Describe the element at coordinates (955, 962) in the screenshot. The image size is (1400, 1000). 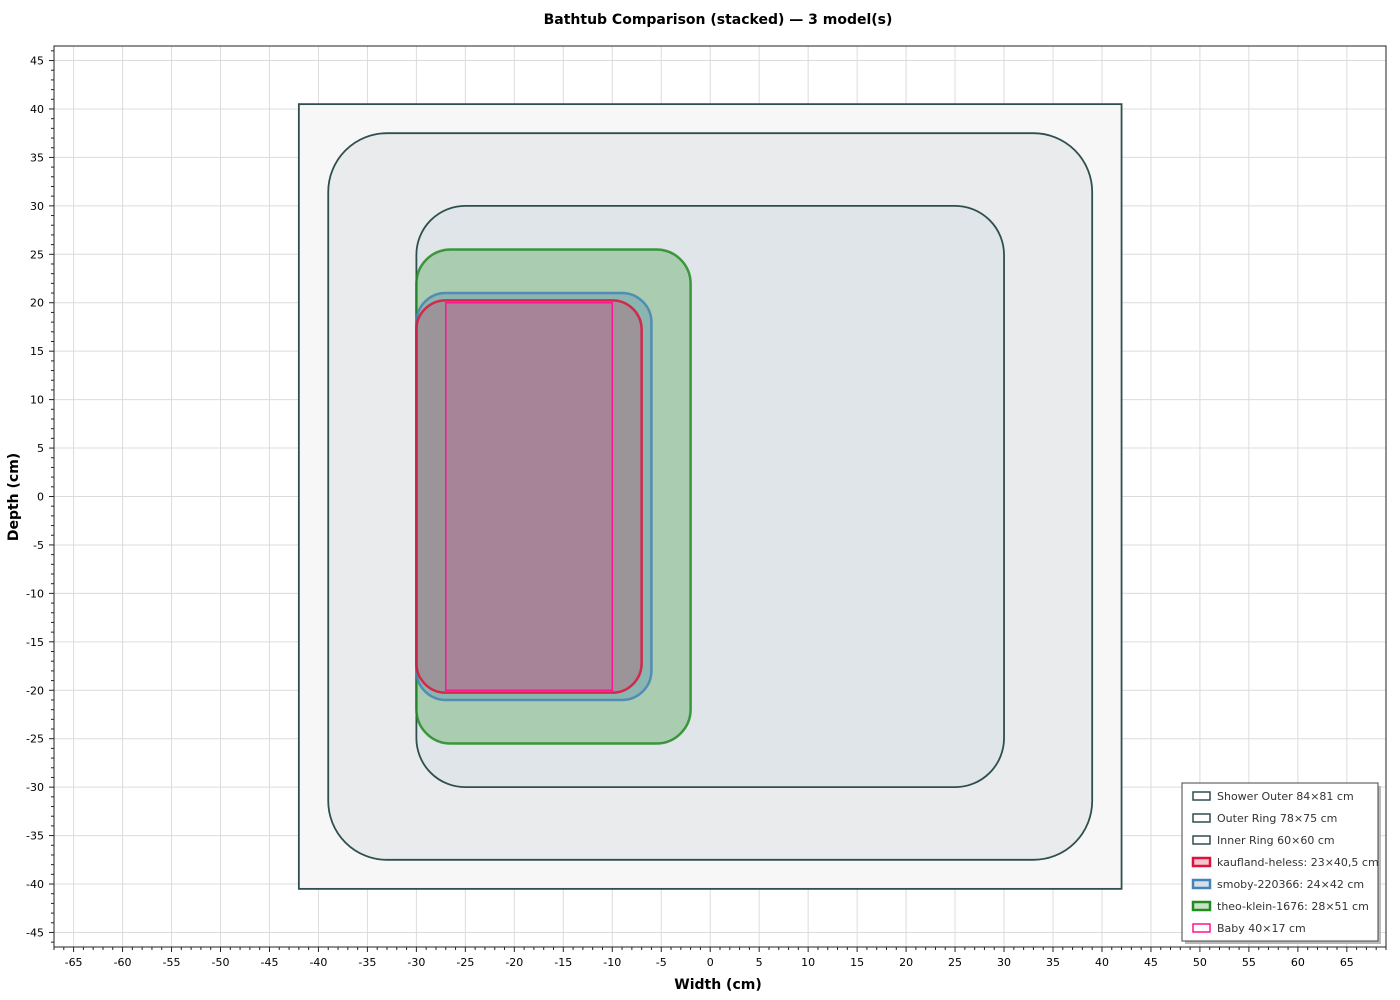
I see `x-tick-label: 25` at that location.